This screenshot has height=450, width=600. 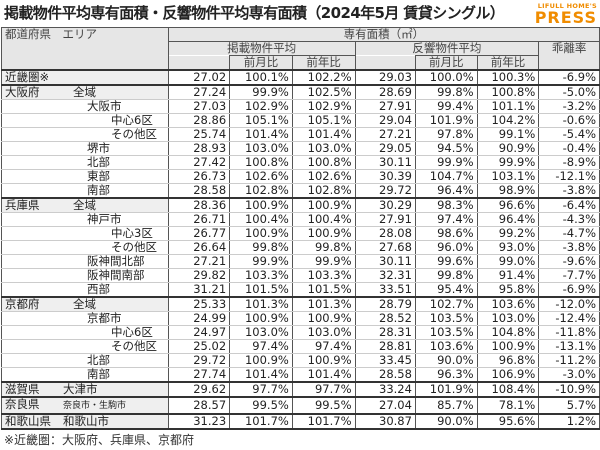 What do you see at coordinates (508, 191) in the screenshot?
I see `response-yoy: 98.9%` at bounding box center [508, 191].